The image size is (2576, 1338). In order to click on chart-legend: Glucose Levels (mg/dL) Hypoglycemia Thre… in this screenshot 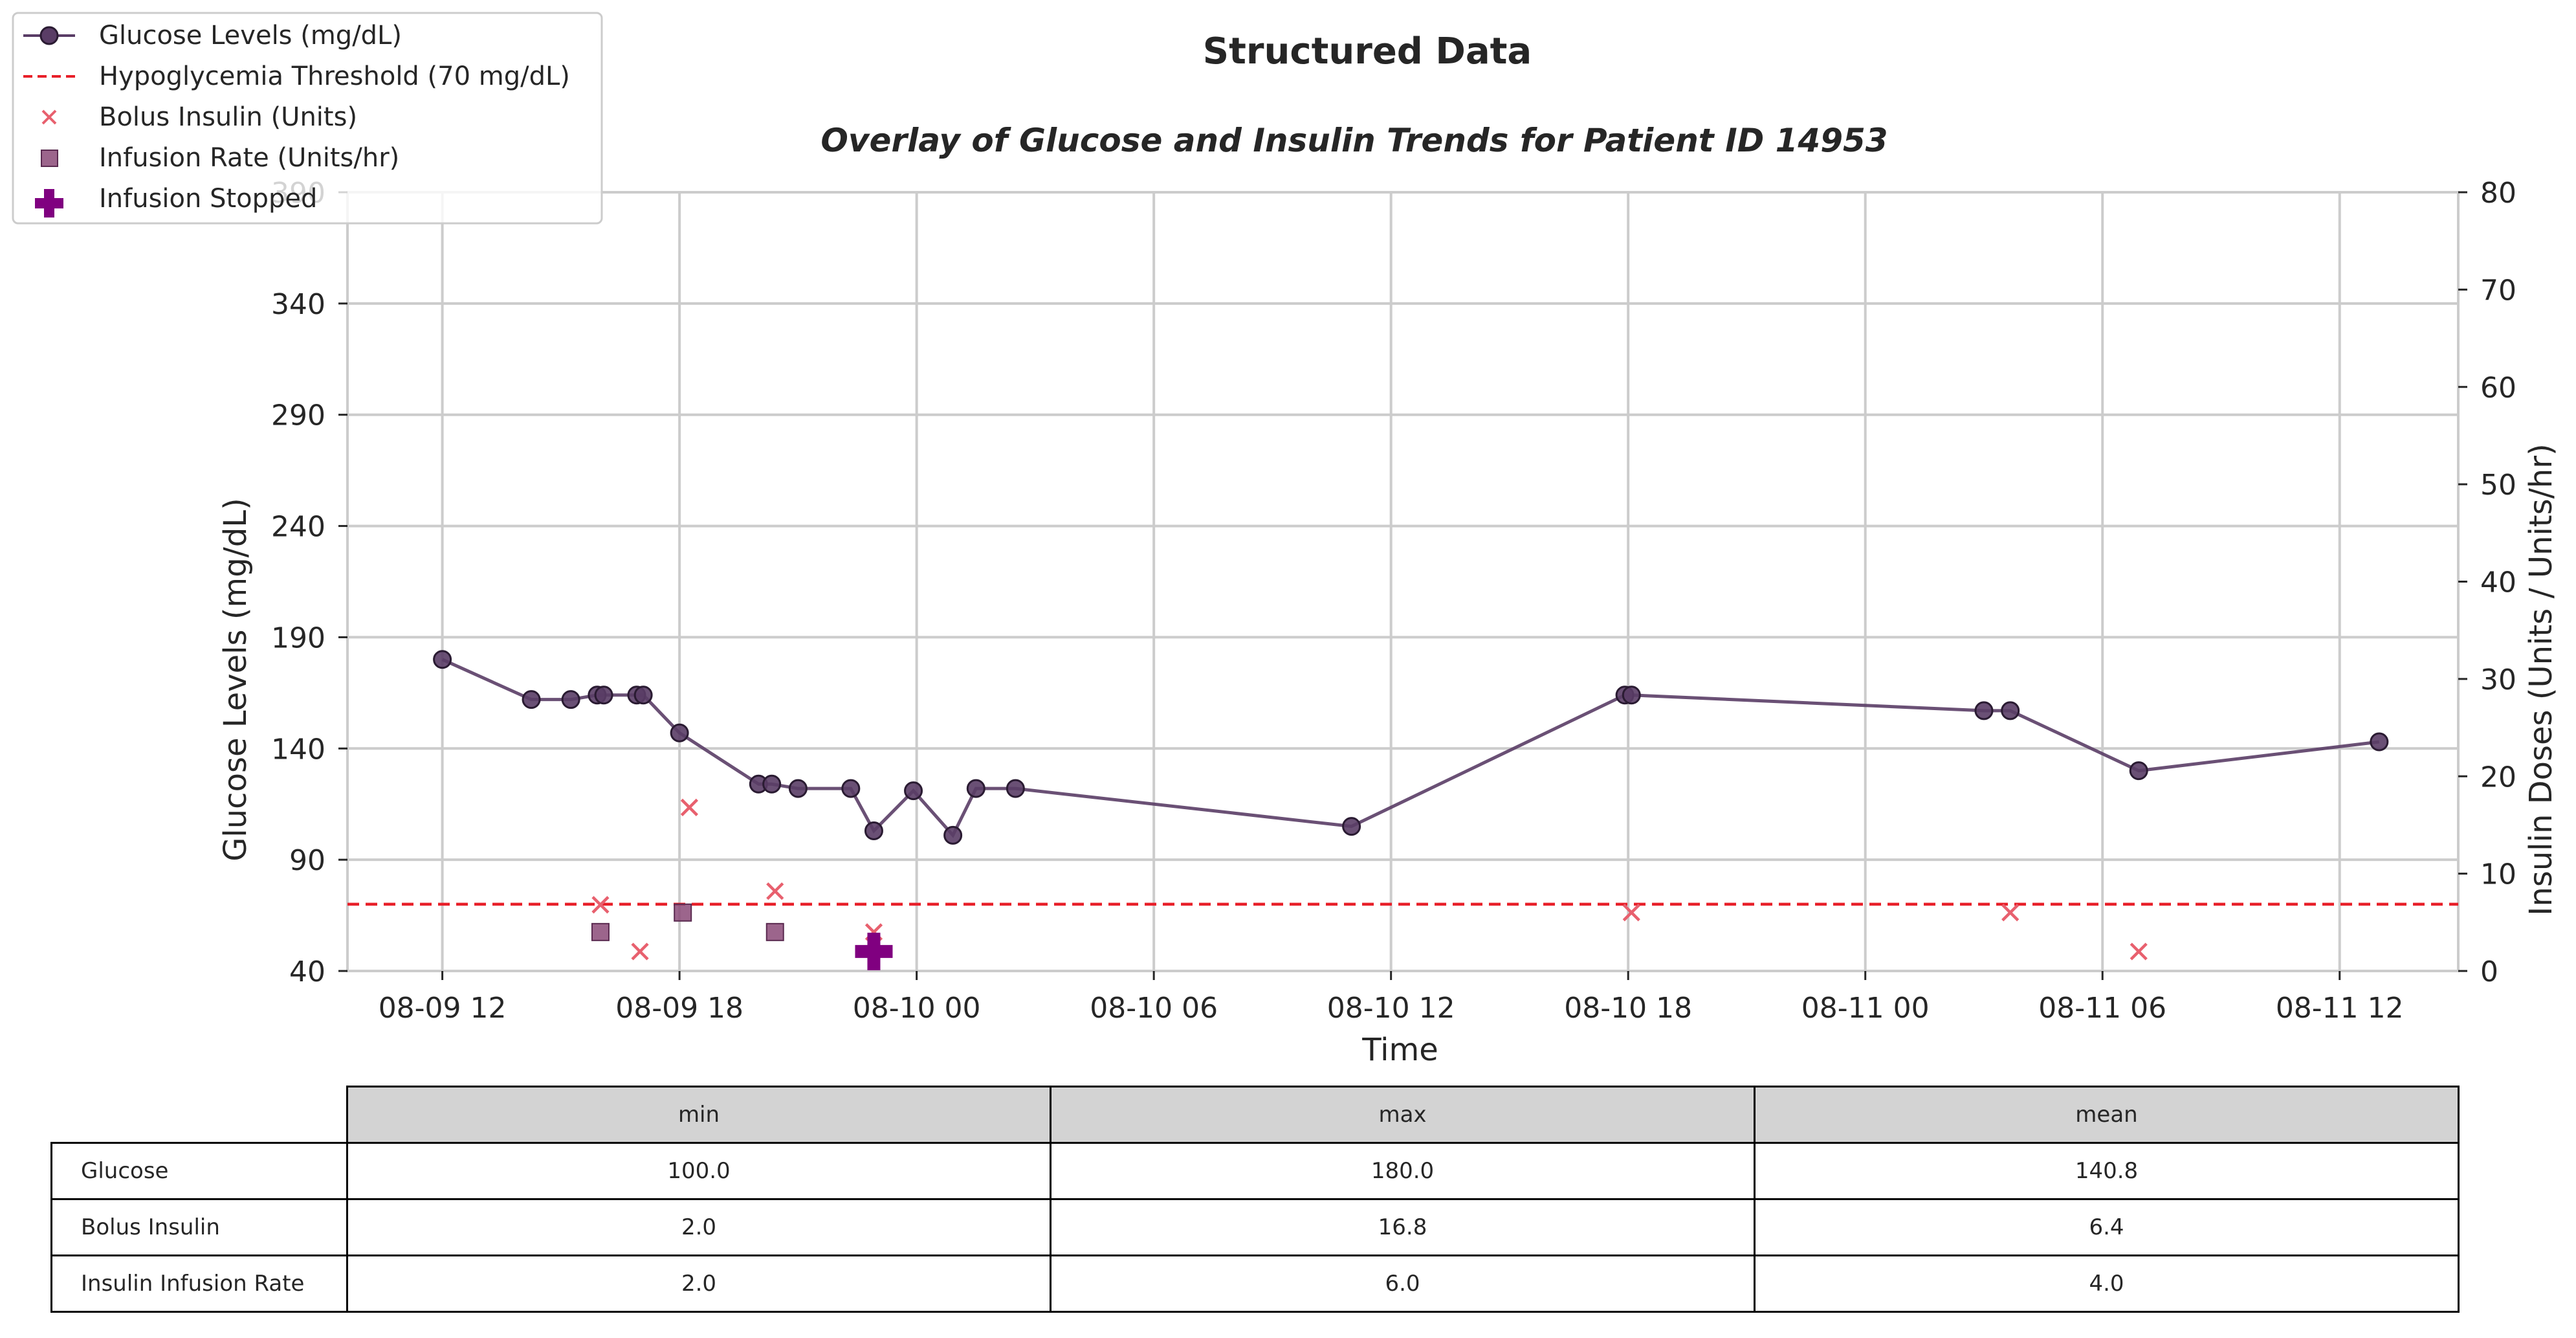, I will do `click(308, 118)`.